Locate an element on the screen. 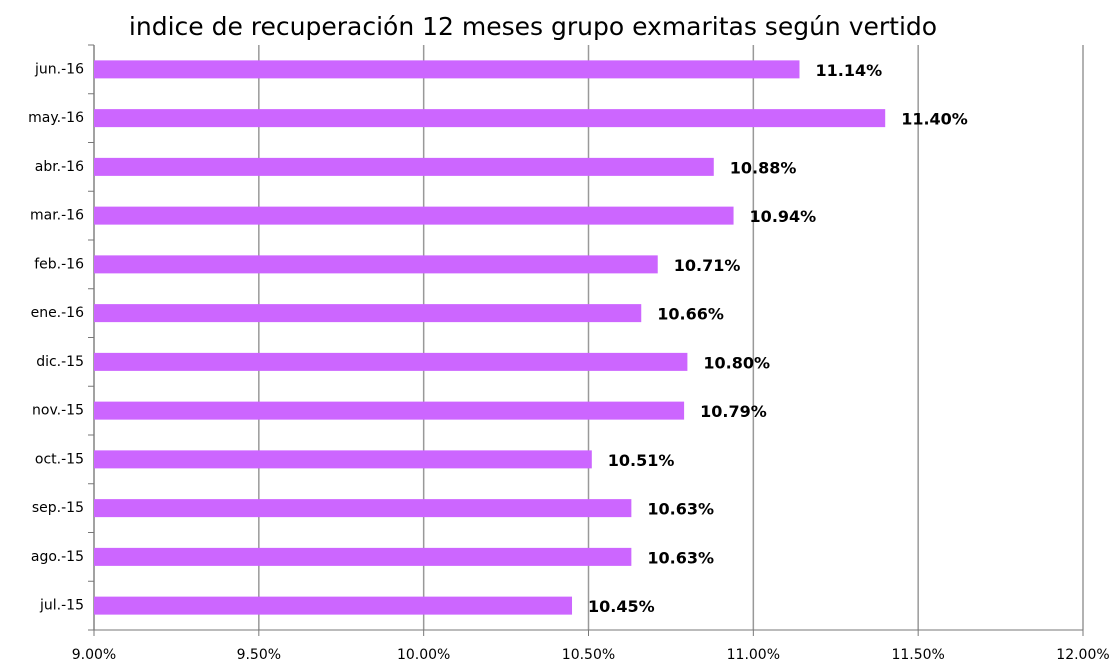  y-tick-label: mar.-16 is located at coordinates (57, 216).